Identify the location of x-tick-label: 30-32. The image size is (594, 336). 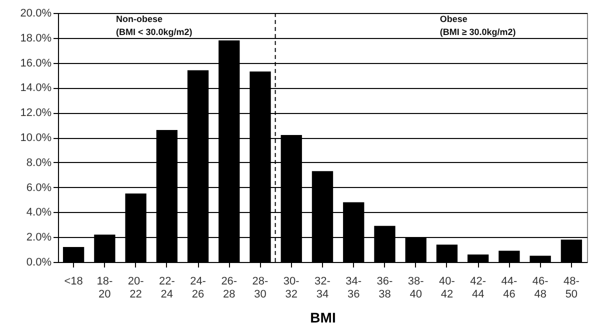
(291, 288).